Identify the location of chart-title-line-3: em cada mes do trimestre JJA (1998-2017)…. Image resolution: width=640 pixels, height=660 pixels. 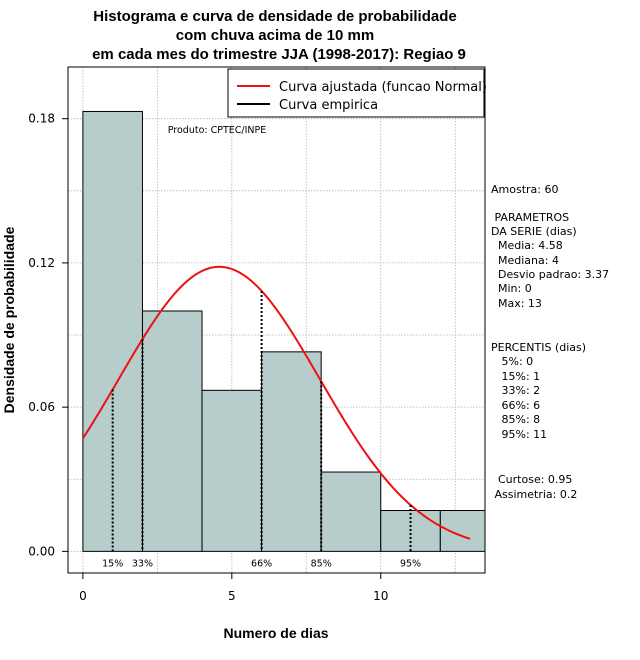
(279, 54).